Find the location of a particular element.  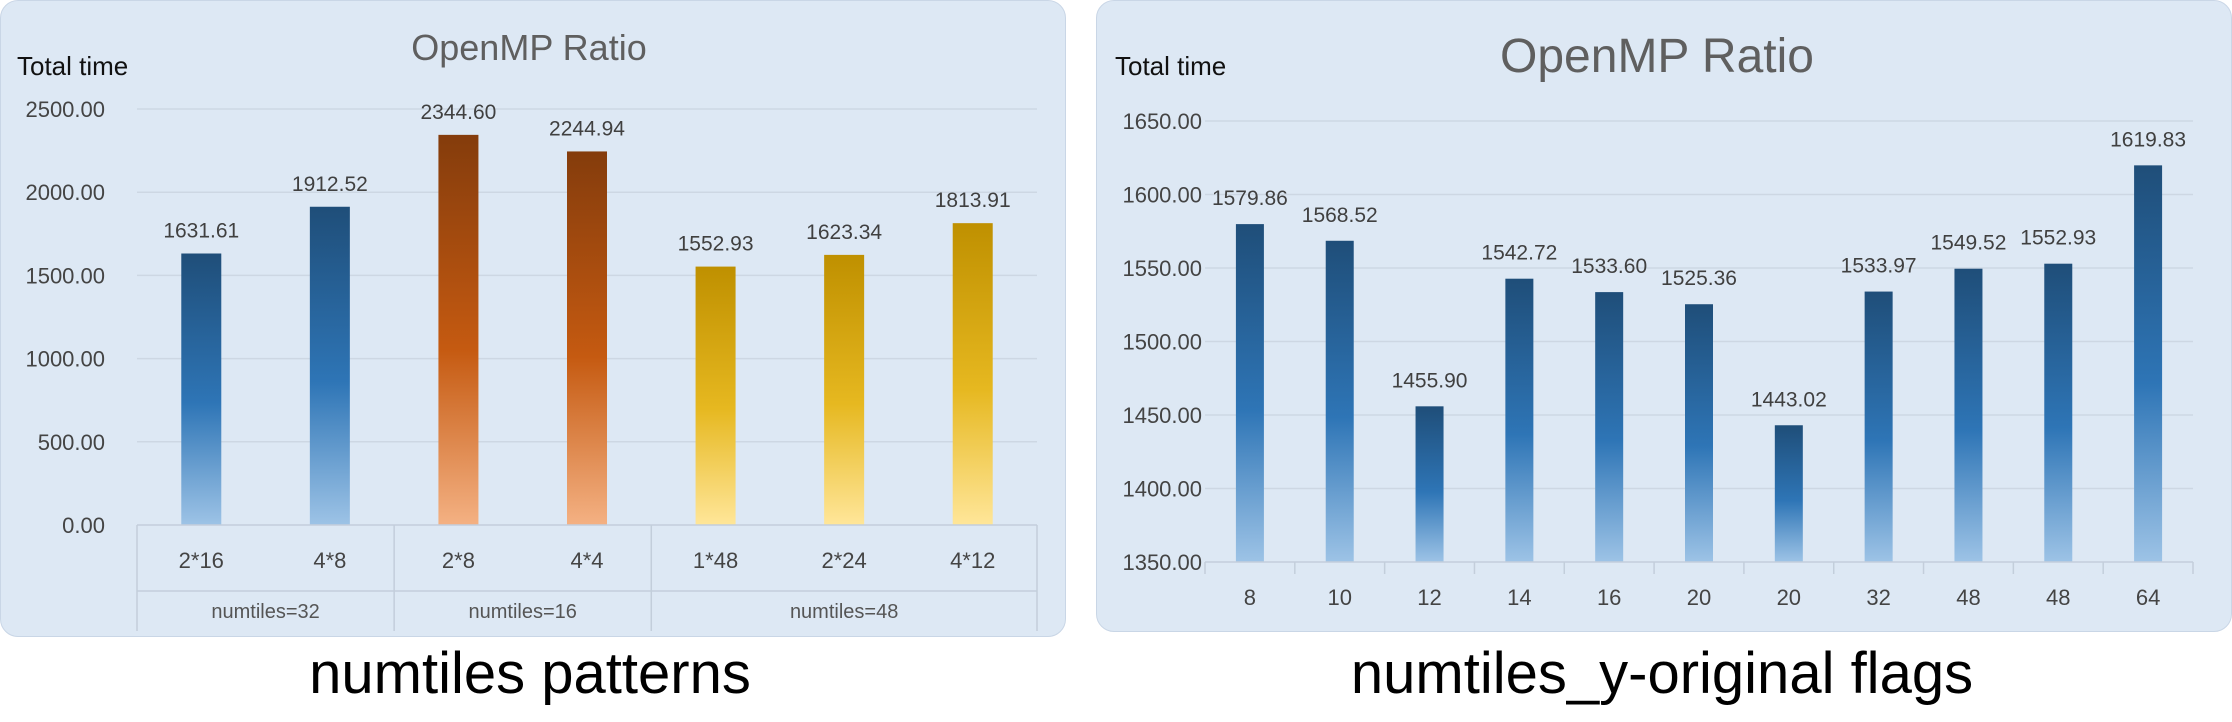

y-tick-label: 0.00 is located at coordinates (83, 525).